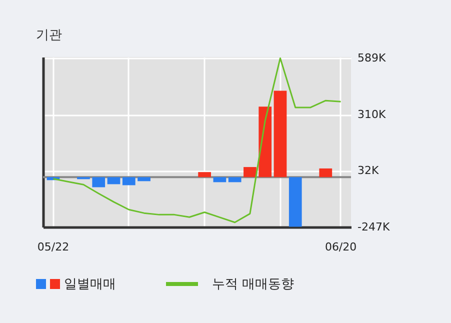  I want to click on y-tick-label: 310K, so click(372, 115).